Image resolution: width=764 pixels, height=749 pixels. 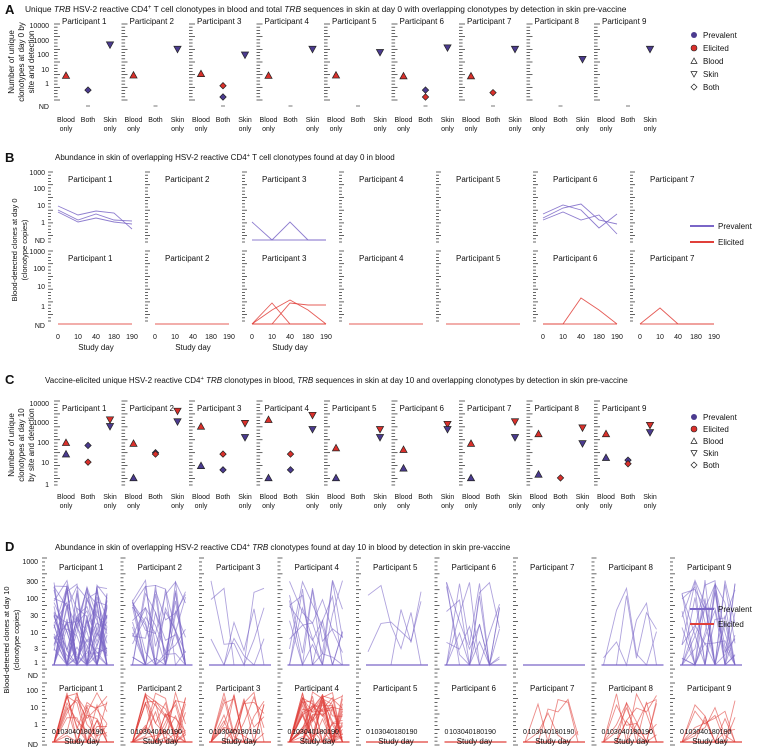 I want to click on panel-b-xtick: 190, so click(x=714, y=337).